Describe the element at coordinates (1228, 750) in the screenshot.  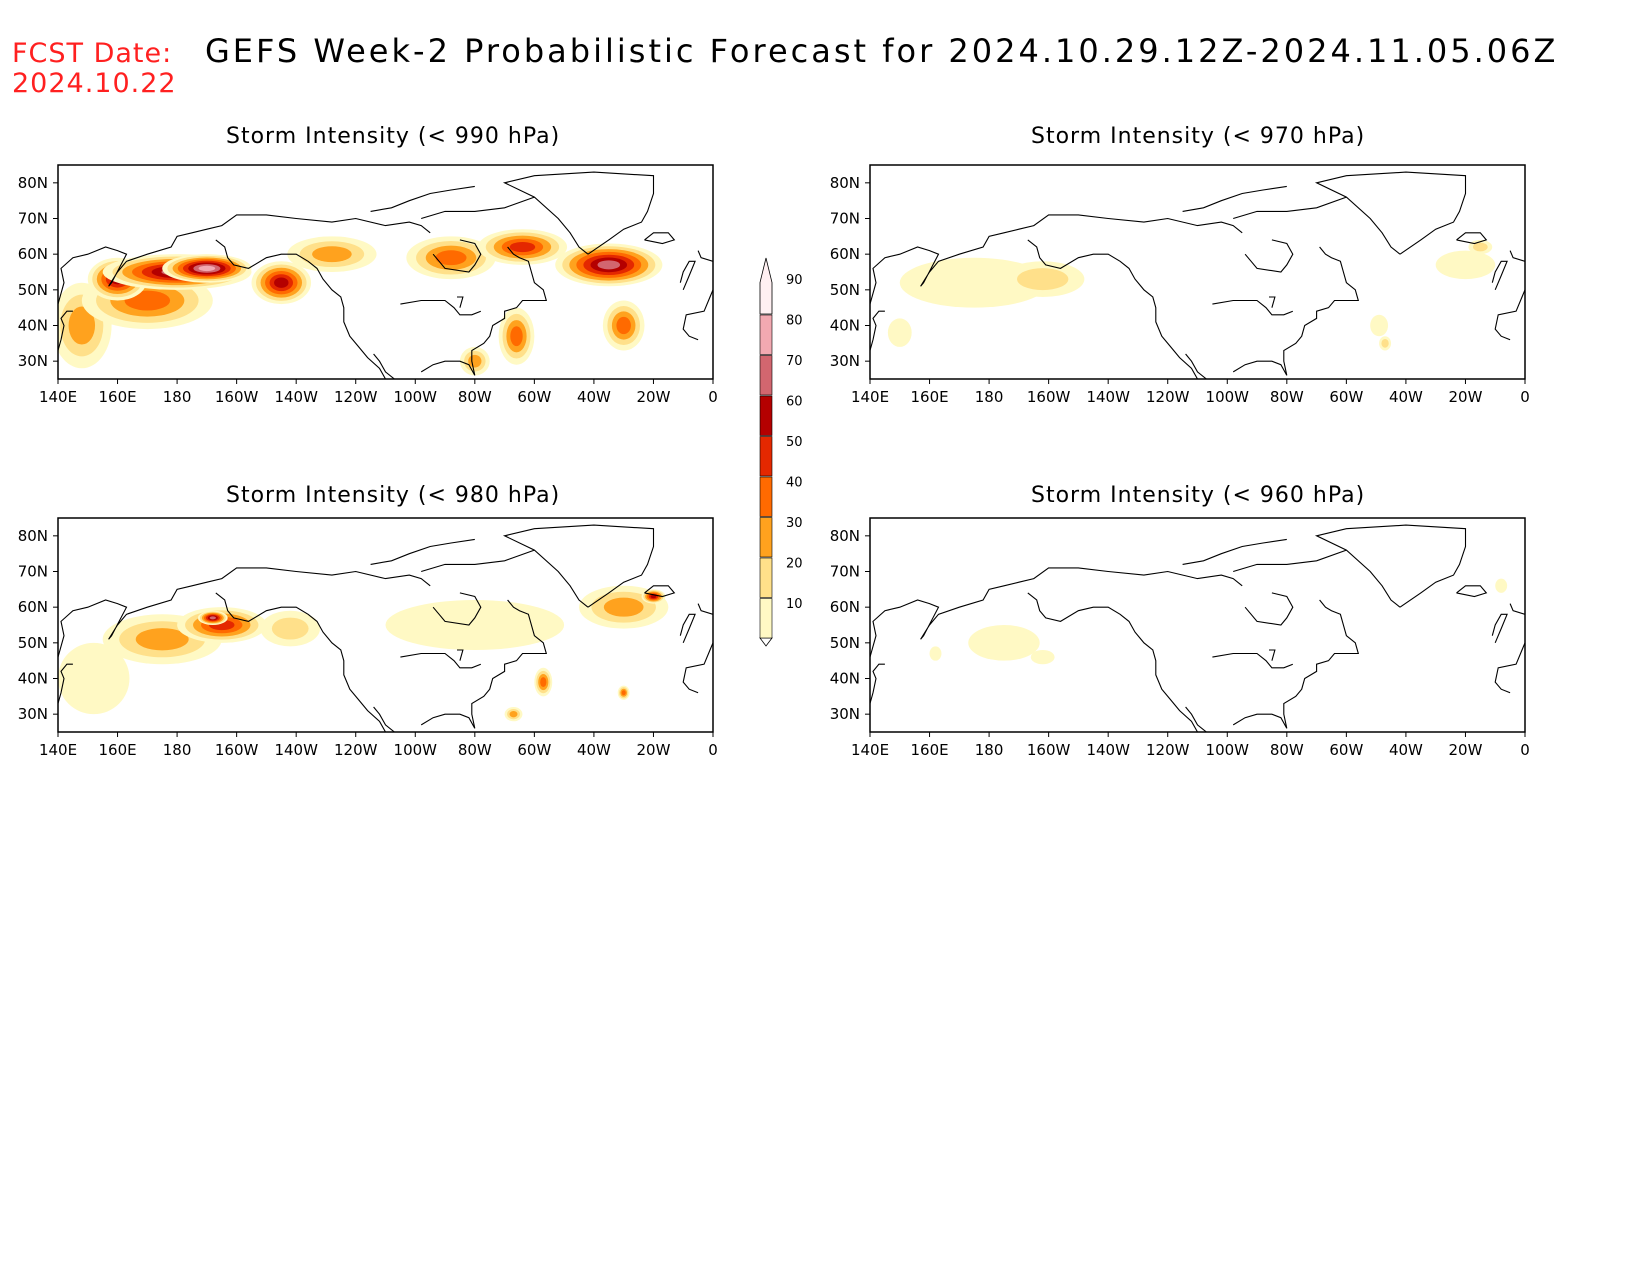
I see `lon-tick-label: 100W` at that location.